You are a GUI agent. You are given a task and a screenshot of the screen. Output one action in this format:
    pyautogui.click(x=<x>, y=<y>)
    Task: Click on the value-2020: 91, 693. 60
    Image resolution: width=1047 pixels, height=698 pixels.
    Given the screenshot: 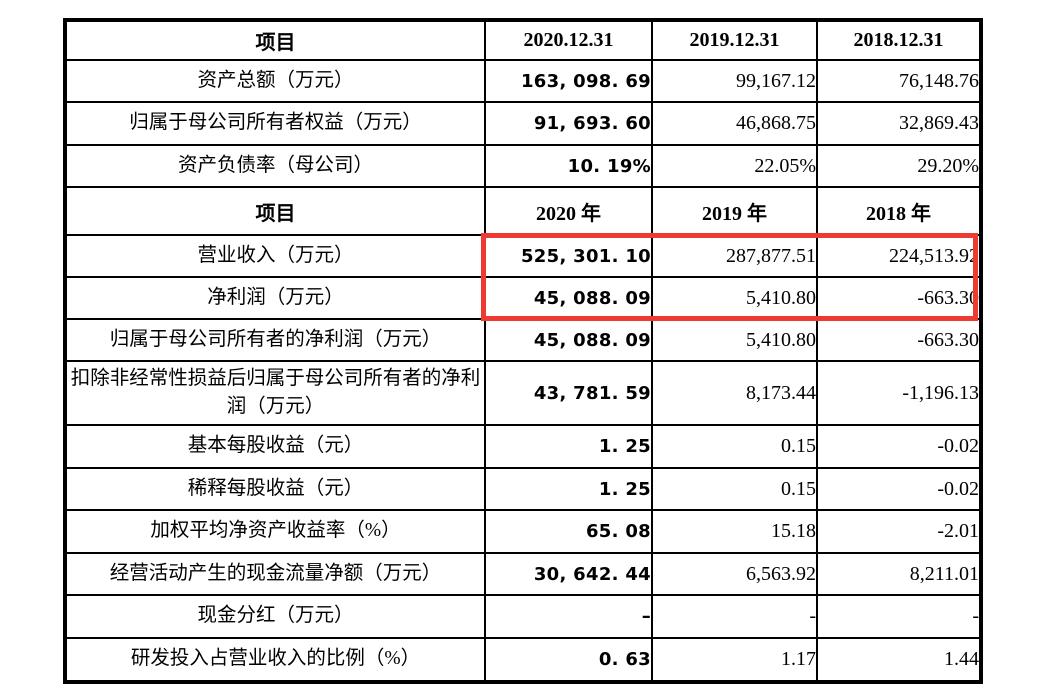 What is the action you would take?
    pyautogui.click(x=568, y=123)
    